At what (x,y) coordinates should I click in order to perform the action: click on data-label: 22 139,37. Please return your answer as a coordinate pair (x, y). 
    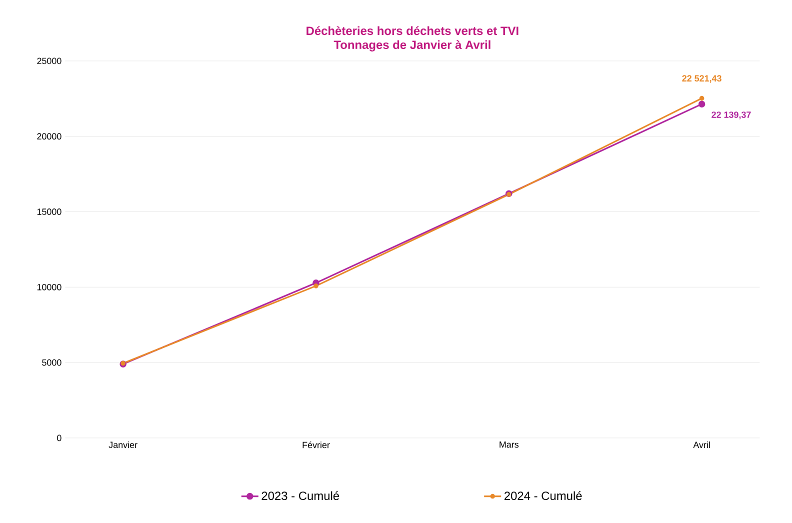
    Looking at the image, I should click on (731, 116).